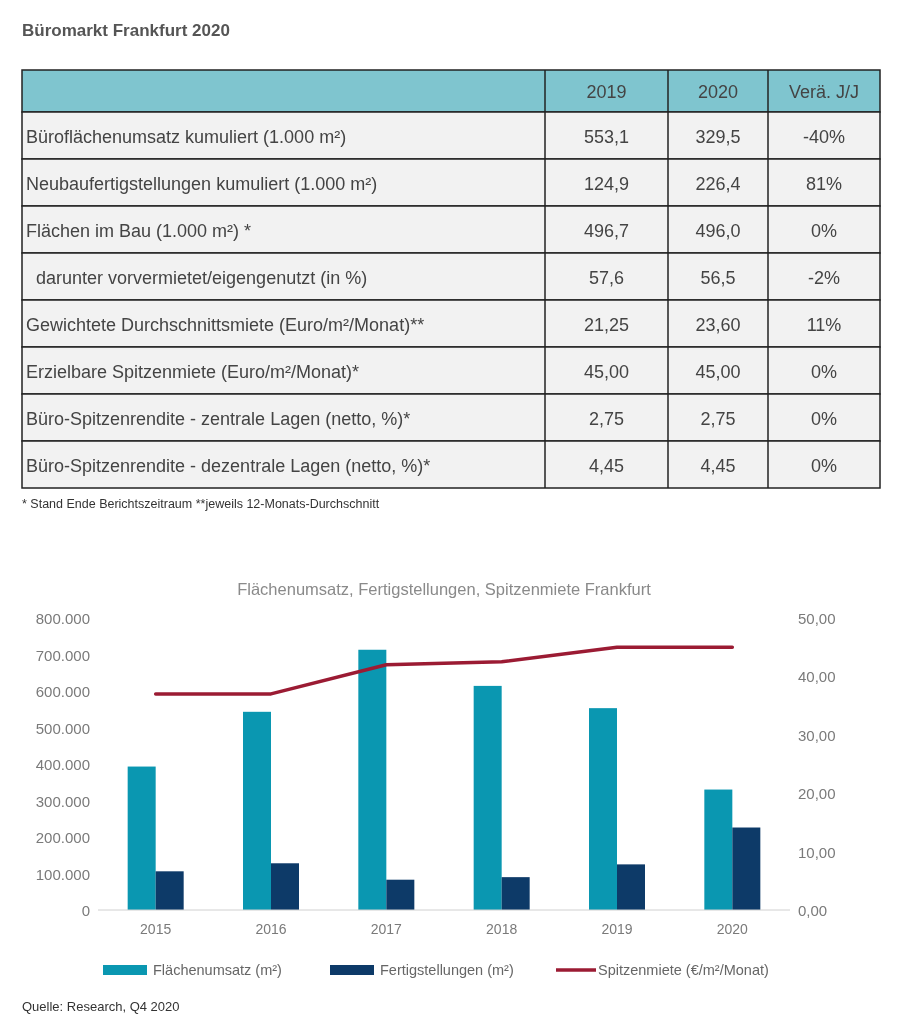 The image size is (897, 1024). Describe the element at coordinates (824, 324) in the screenshot. I see `text: 11%` at that location.